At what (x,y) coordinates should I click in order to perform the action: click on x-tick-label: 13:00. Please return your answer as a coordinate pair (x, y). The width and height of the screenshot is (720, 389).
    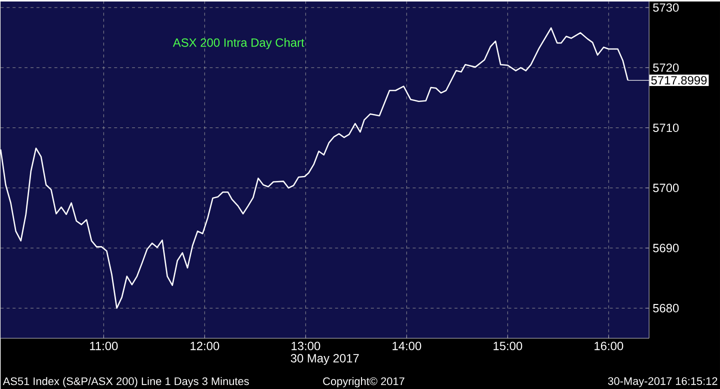
    Looking at the image, I should click on (306, 346).